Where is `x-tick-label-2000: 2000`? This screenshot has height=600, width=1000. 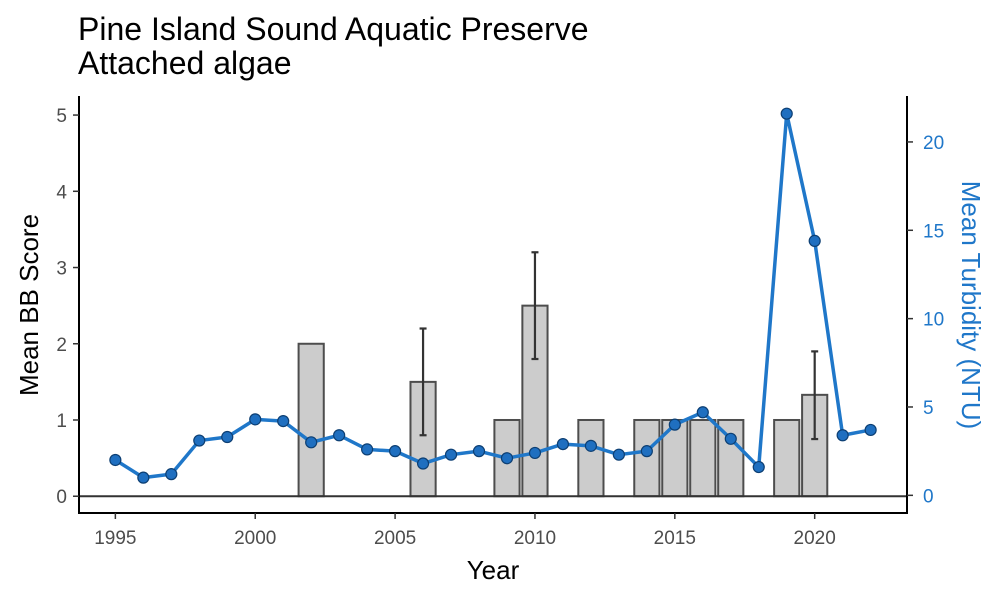 x-tick-label-2000: 2000 is located at coordinates (255, 538).